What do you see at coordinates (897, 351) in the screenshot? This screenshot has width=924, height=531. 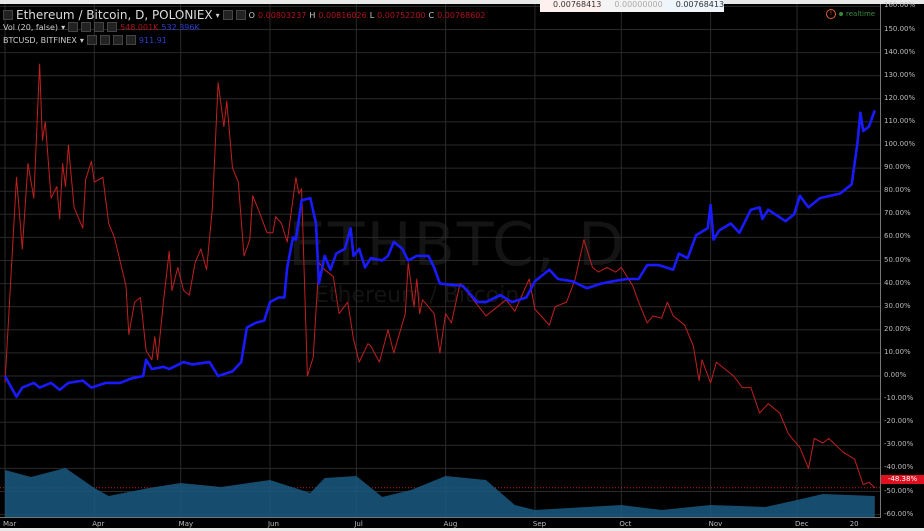 I see `y-tick-label: 10.00%` at bounding box center [897, 351].